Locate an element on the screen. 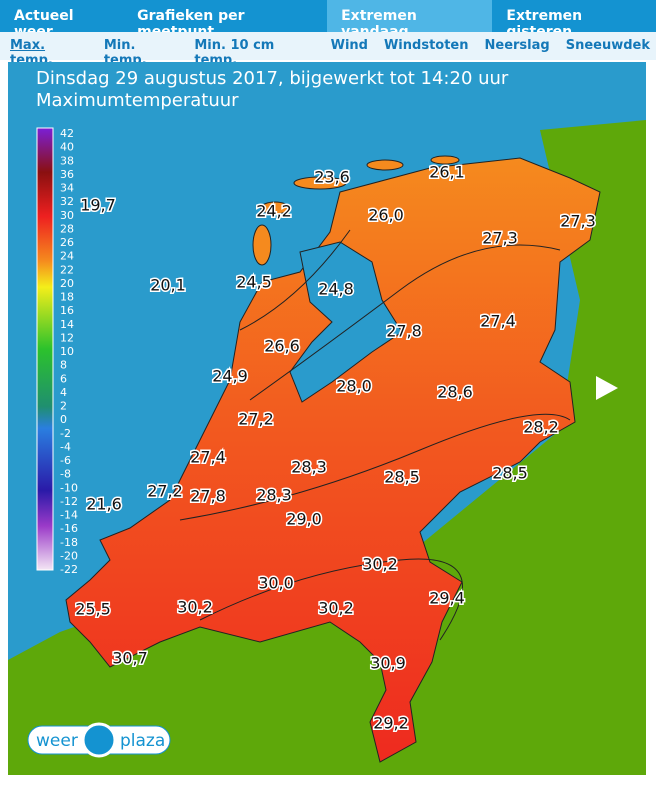  next-arrow is located at coordinates (607, 388).